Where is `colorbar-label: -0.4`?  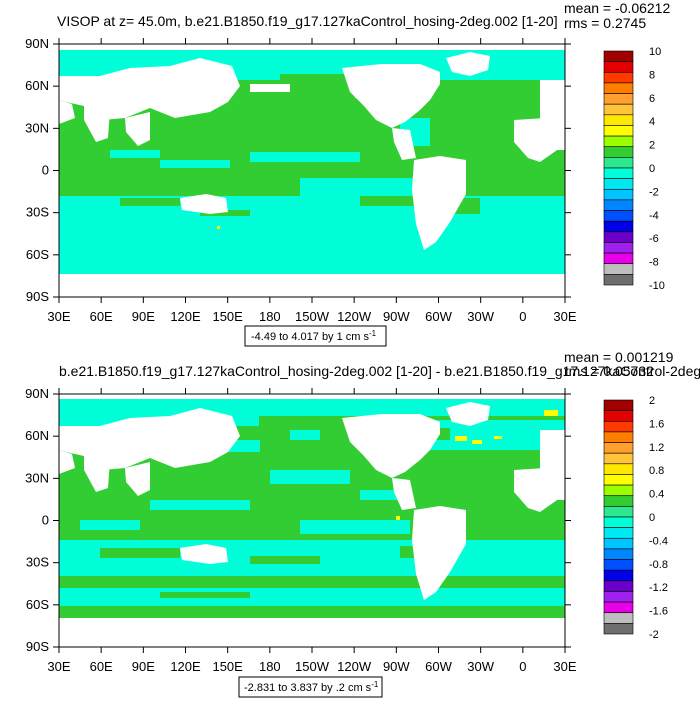 colorbar-label: -0.4 is located at coordinates (658, 541).